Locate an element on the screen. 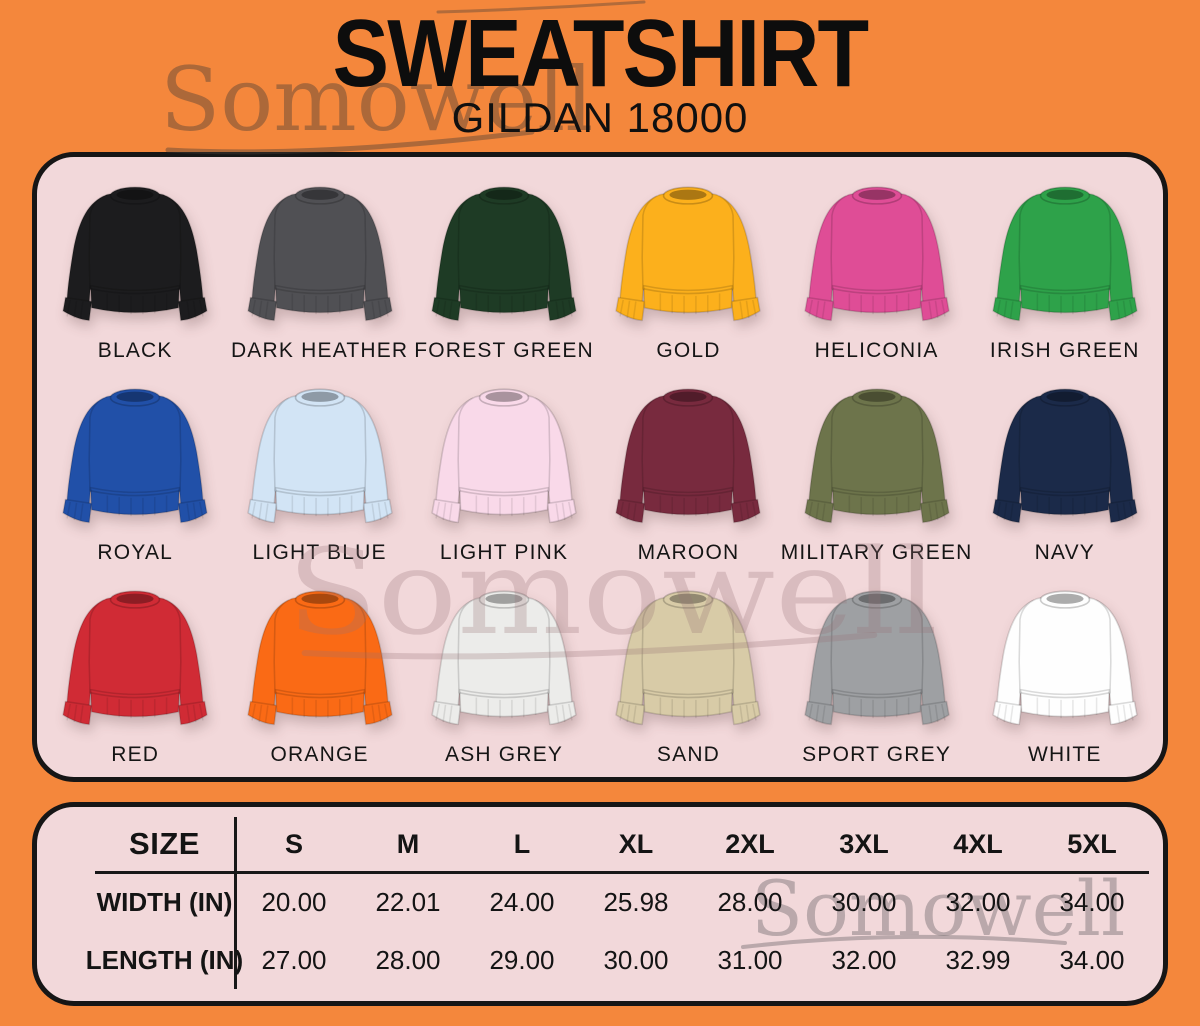 The width and height of the screenshot is (1200, 1026). swatch-navy: NAVY is located at coordinates (1065, 468).